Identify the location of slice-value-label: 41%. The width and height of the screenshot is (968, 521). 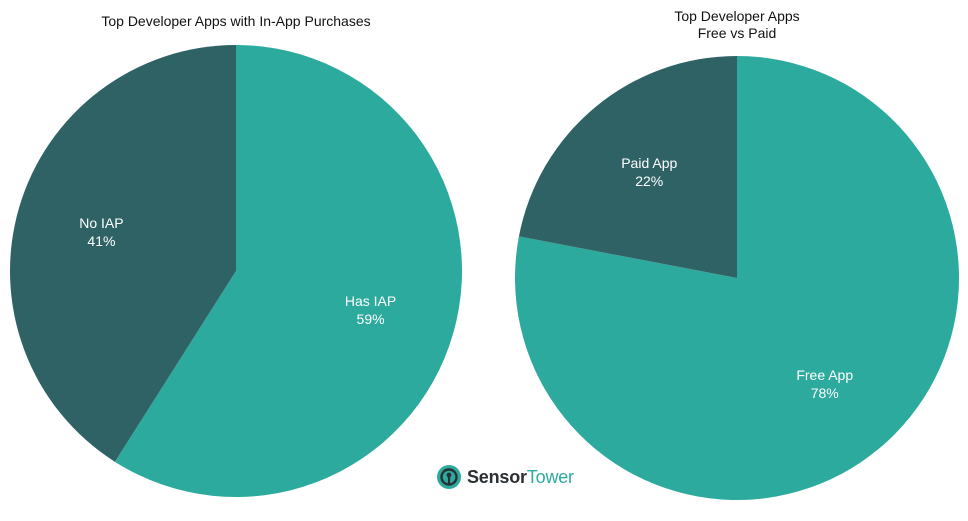
(101, 241).